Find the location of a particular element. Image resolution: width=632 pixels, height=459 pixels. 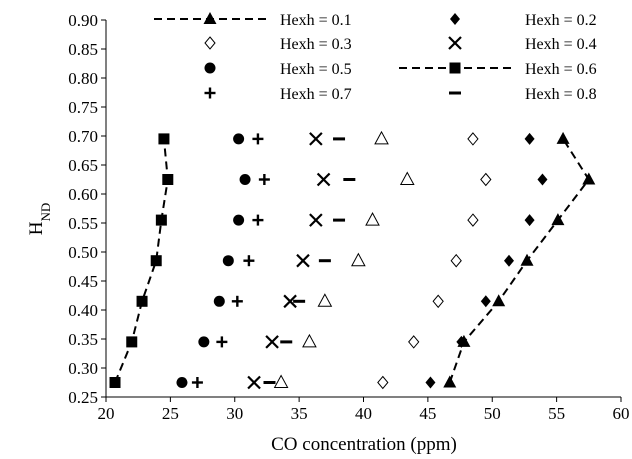

x-tick-label: 25 is located at coordinates (170, 413).